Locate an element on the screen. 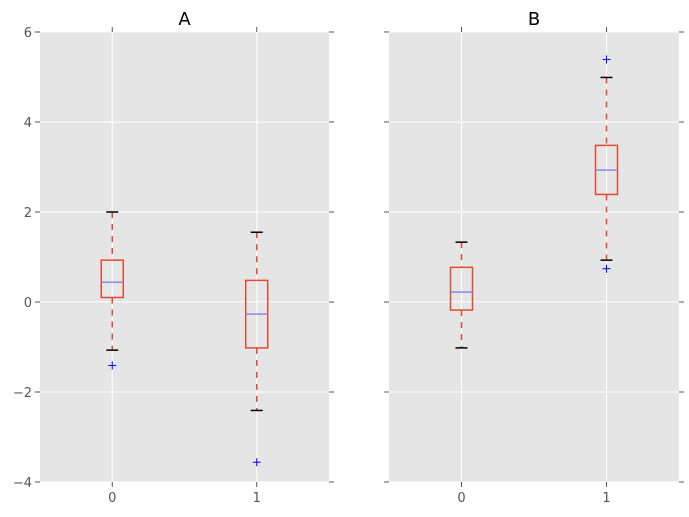  y-tick-label: 6 is located at coordinates (28, 33).